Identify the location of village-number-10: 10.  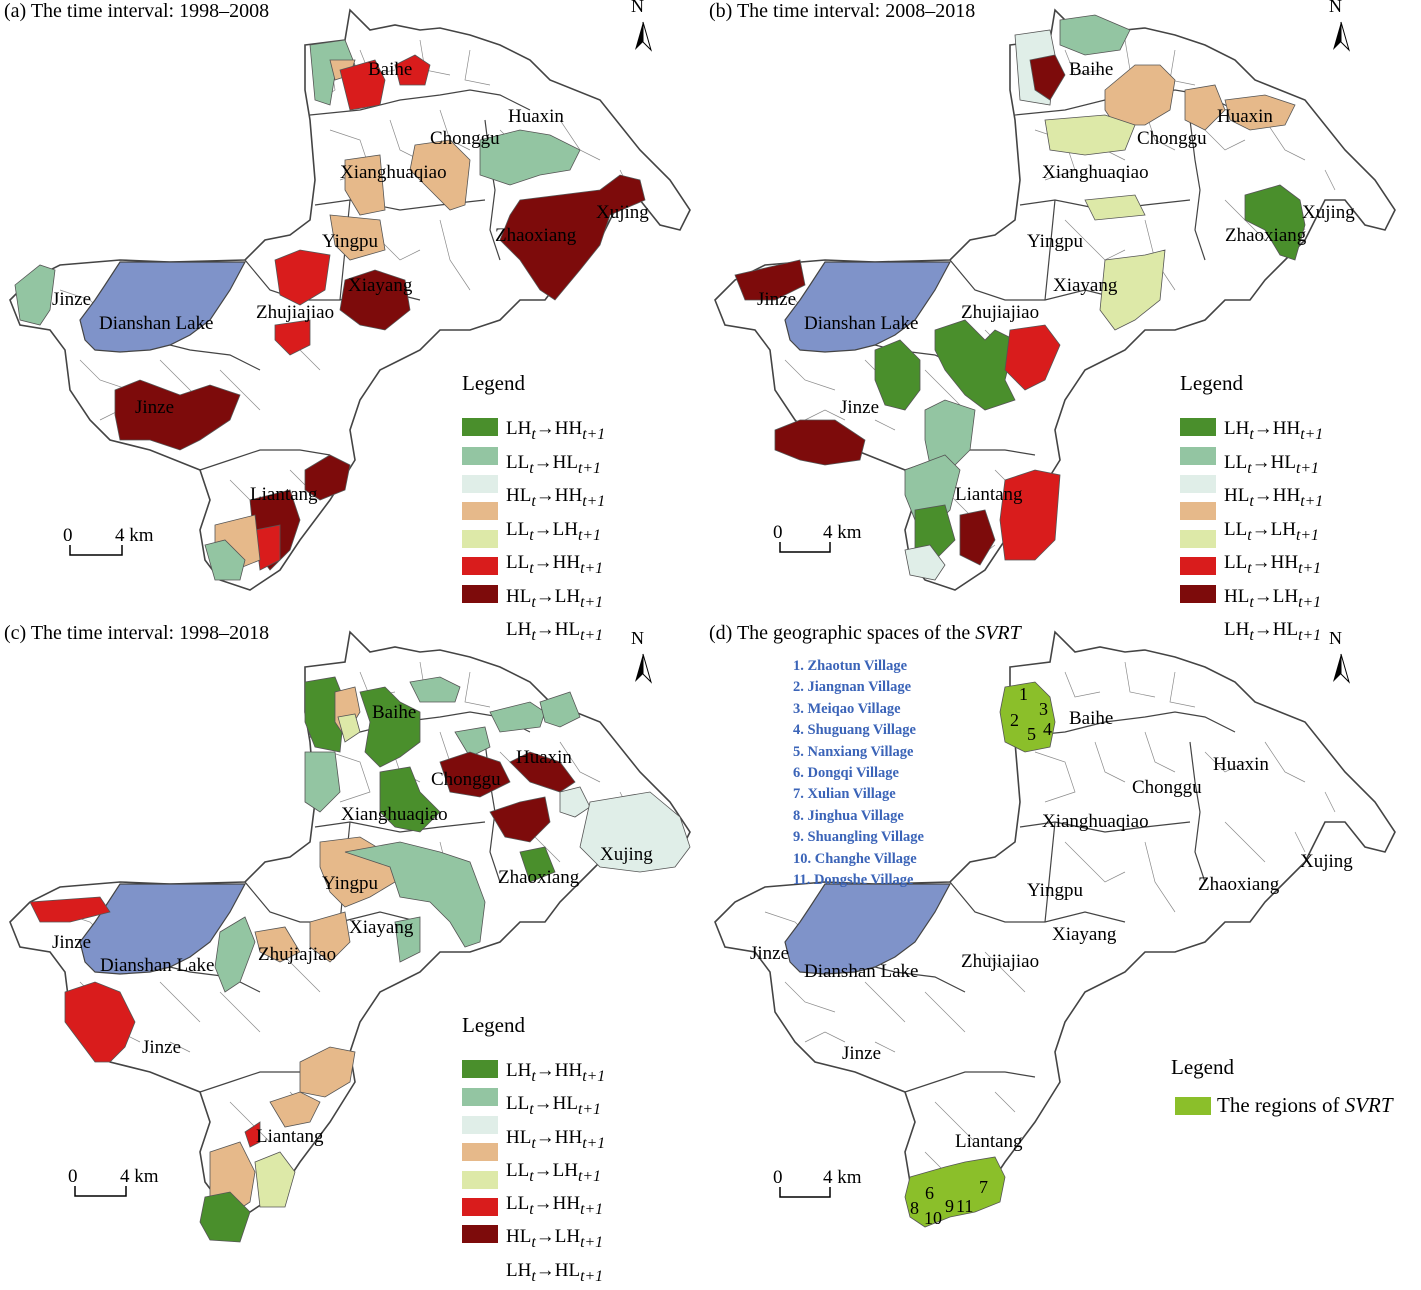
(933, 1218).